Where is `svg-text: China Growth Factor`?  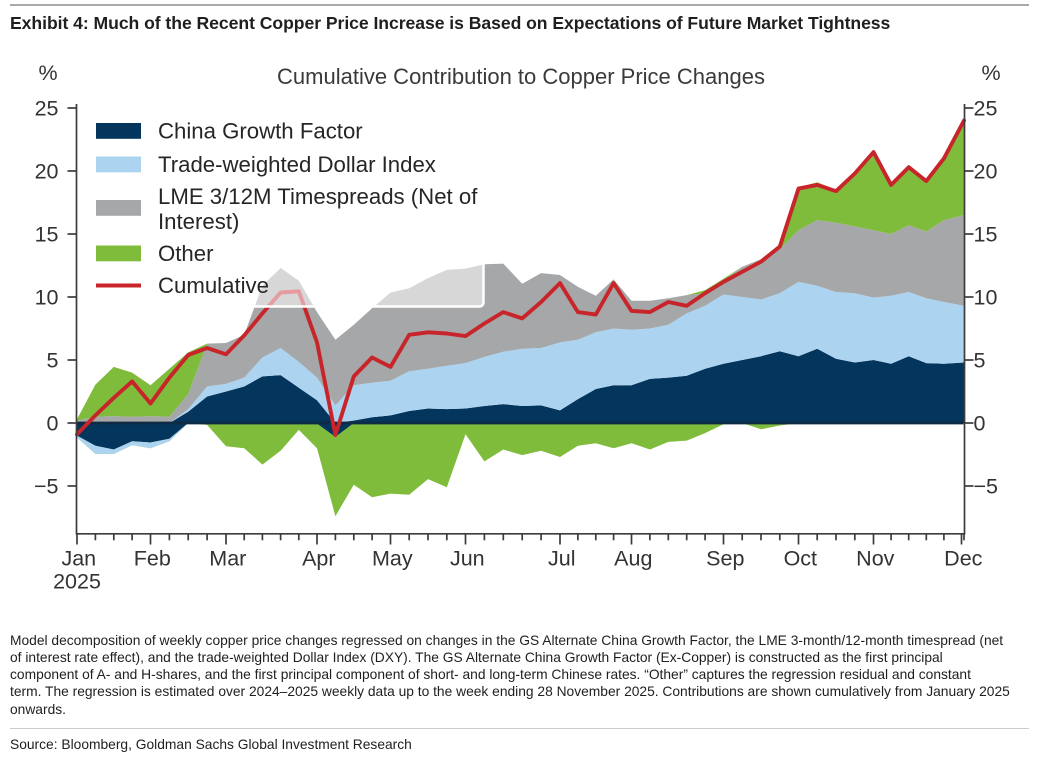
svg-text: China Growth Factor is located at coordinates (260, 131).